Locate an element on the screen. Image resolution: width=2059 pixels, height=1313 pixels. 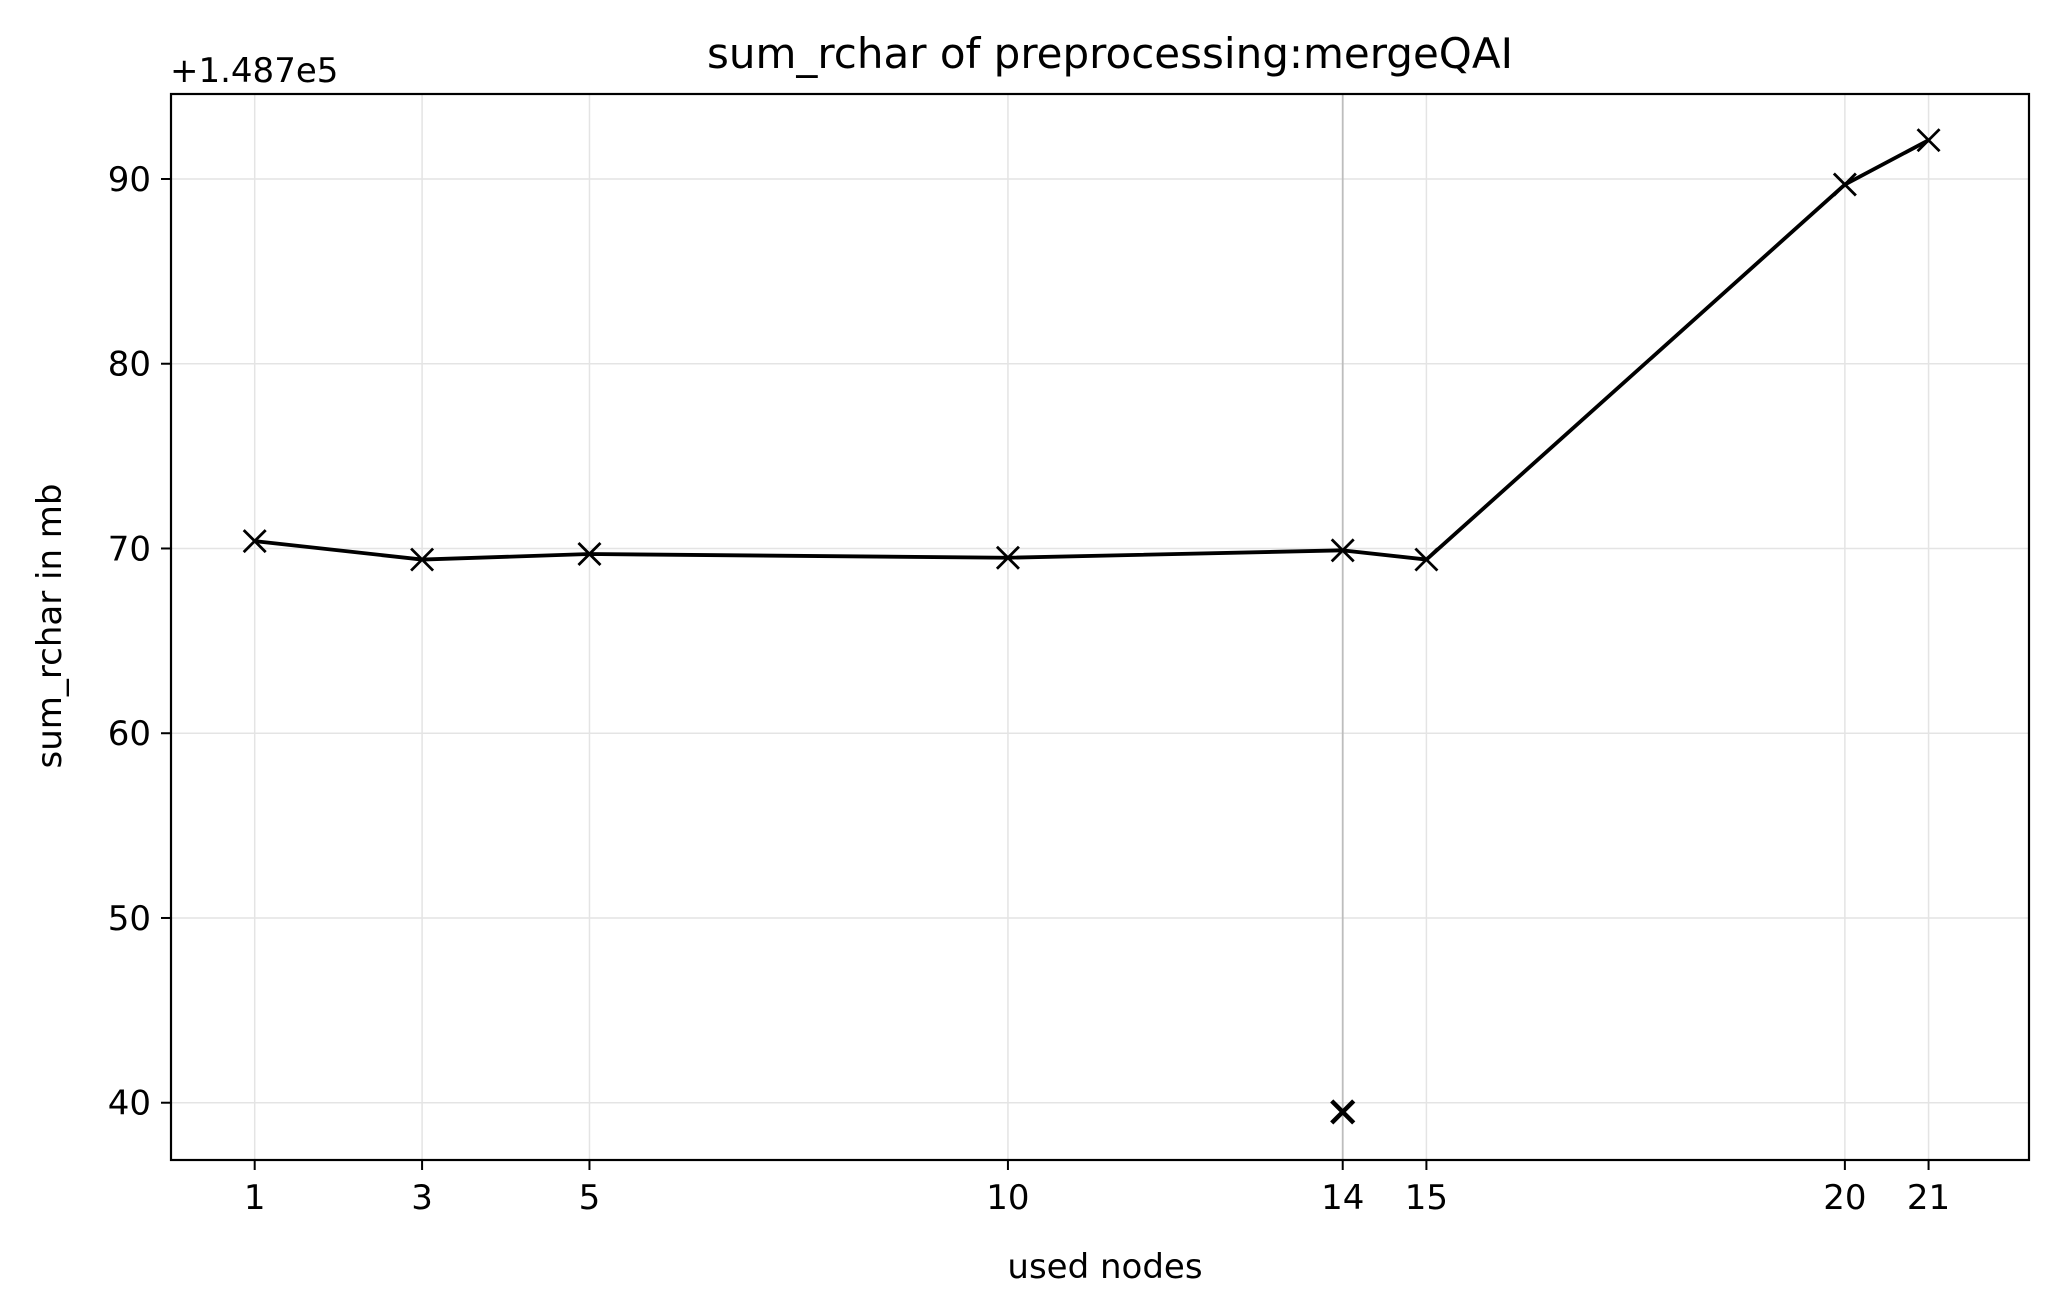
x-axis-label: used nodes is located at coordinates (1104, 1267).